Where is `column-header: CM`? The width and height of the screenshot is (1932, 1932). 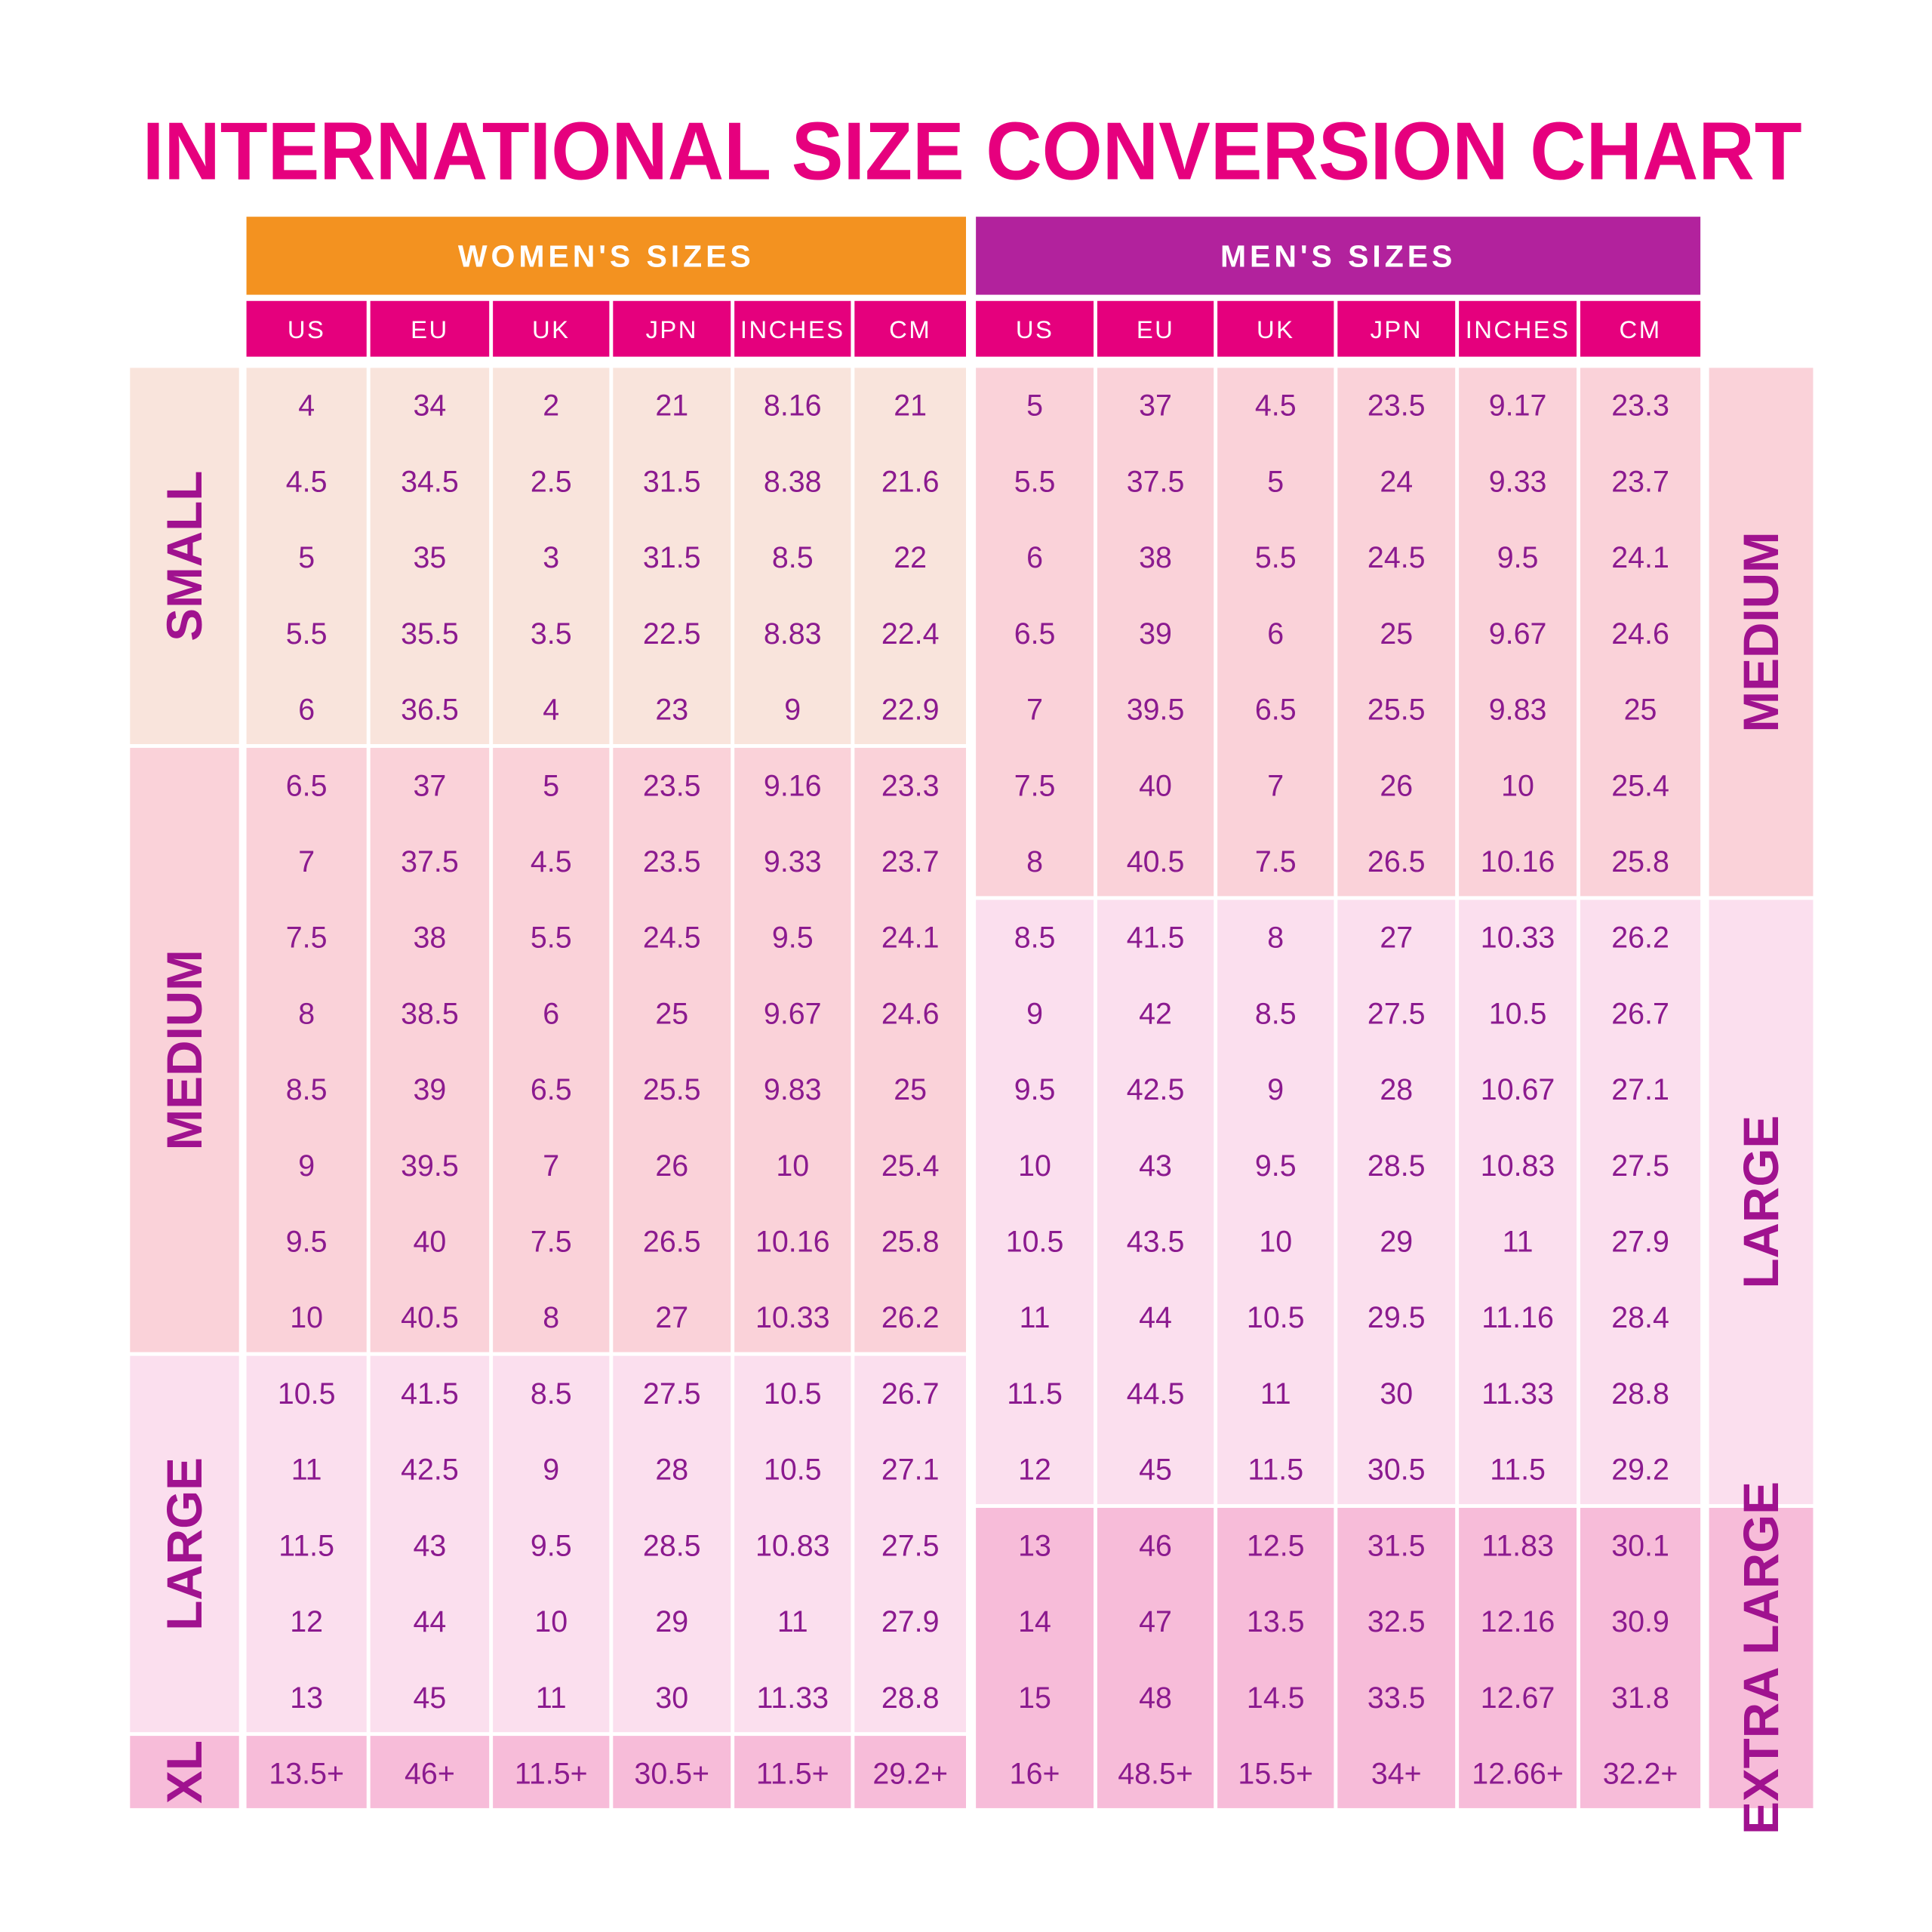 column-header: CM is located at coordinates (1641, 329).